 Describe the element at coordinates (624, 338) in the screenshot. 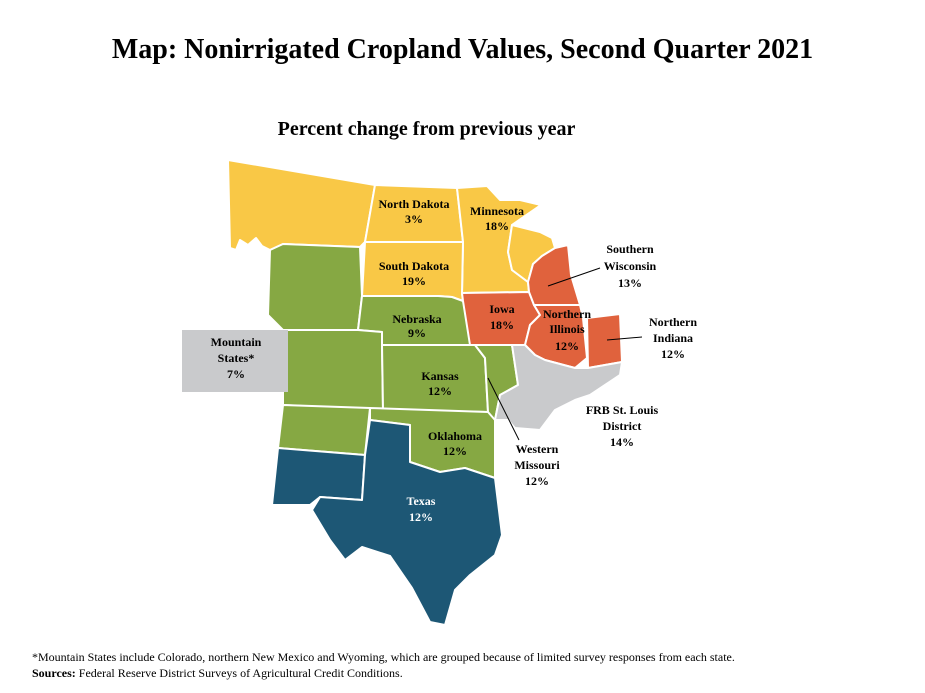

I see `leader-line-northern-indiana` at that location.